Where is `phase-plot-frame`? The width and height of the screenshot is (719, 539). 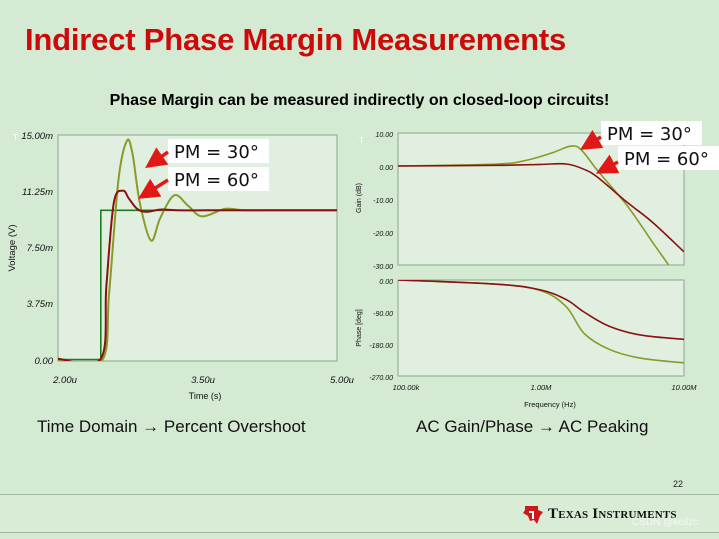 phase-plot-frame is located at coordinates (541, 328).